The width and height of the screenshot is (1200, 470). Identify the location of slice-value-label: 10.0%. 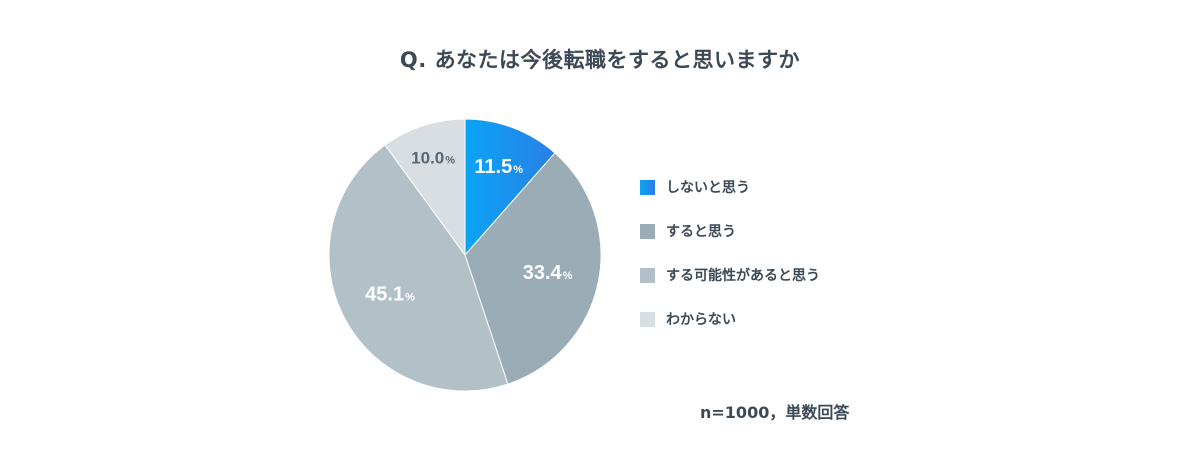
(433, 158).